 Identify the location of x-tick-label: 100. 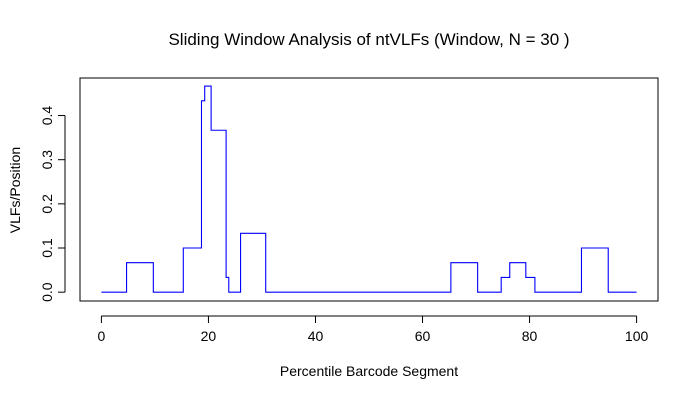
(637, 336).